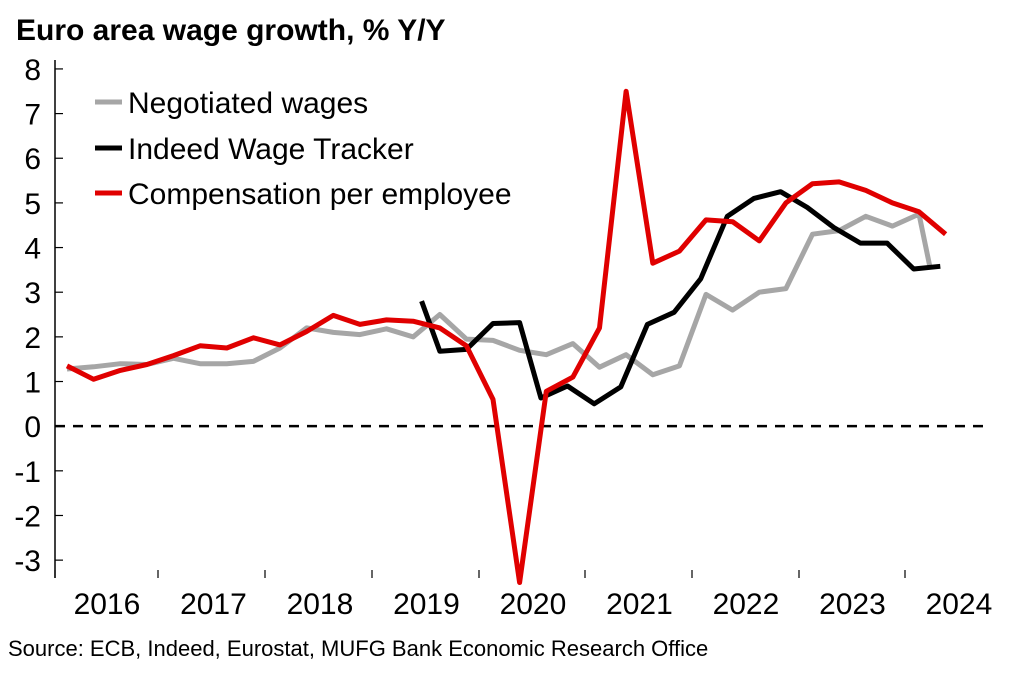  I want to click on y-tick-label: 5, so click(32, 204).